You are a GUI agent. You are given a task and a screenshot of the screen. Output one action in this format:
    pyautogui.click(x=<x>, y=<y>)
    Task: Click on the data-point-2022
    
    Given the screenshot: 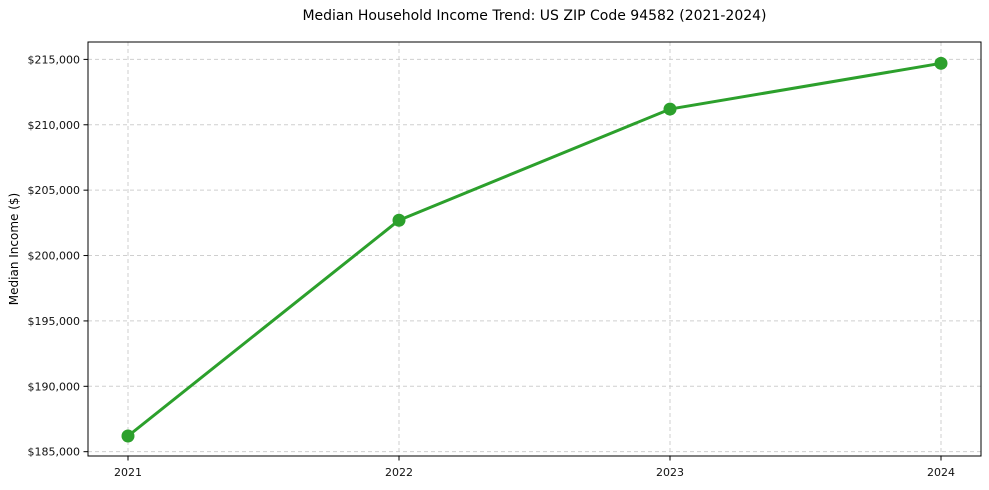 What is the action you would take?
    pyautogui.click(x=399, y=220)
    